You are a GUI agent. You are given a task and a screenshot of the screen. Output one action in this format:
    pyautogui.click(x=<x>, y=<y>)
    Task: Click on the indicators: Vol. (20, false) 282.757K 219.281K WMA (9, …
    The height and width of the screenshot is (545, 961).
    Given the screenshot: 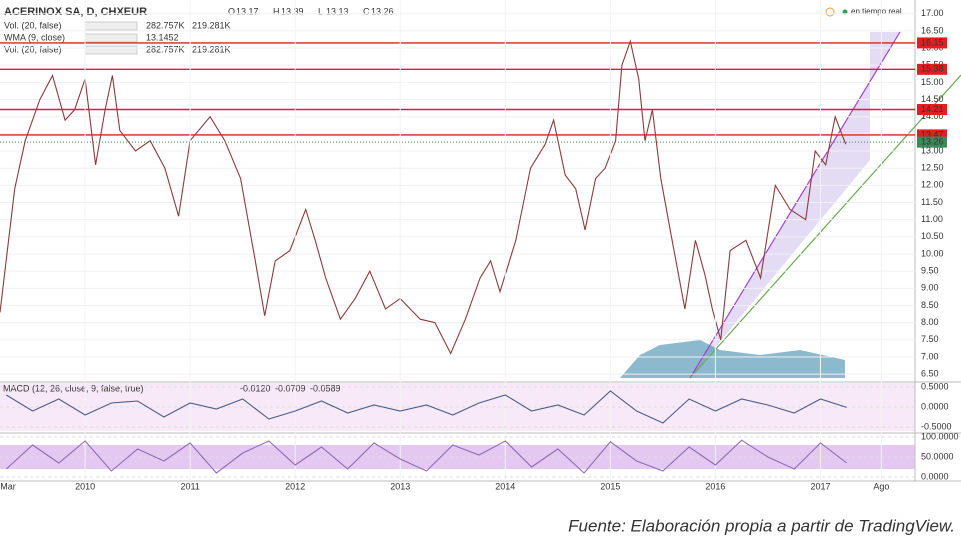 What is the action you would take?
    pyautogui.click(x=117, y=37)
    